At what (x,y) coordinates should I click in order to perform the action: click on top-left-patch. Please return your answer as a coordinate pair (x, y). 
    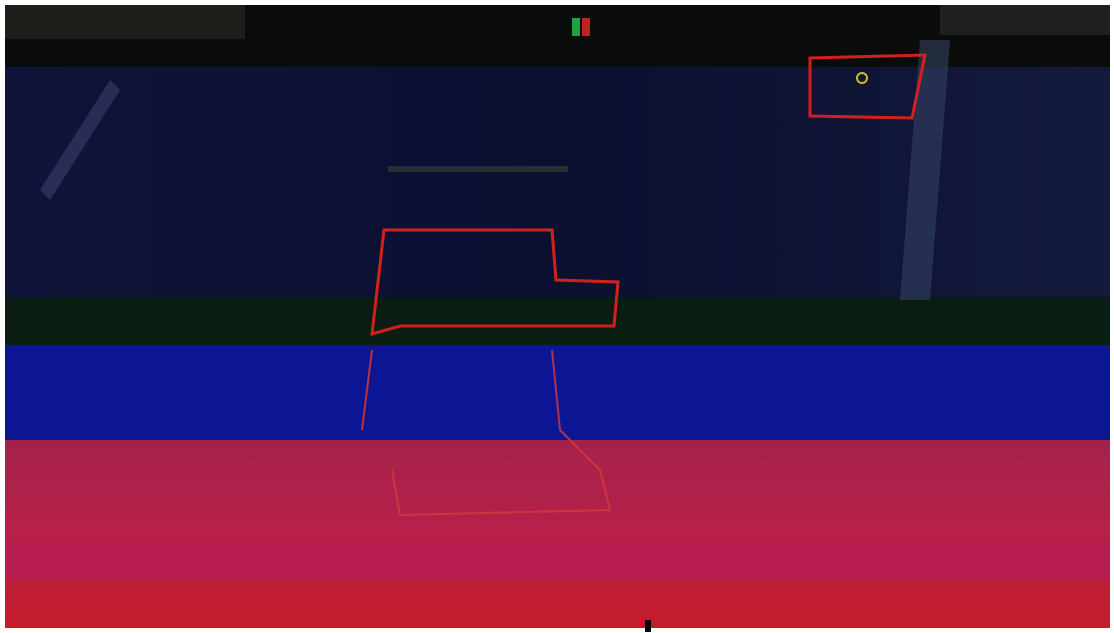
    Looking at the image, I should click on (125, 22).